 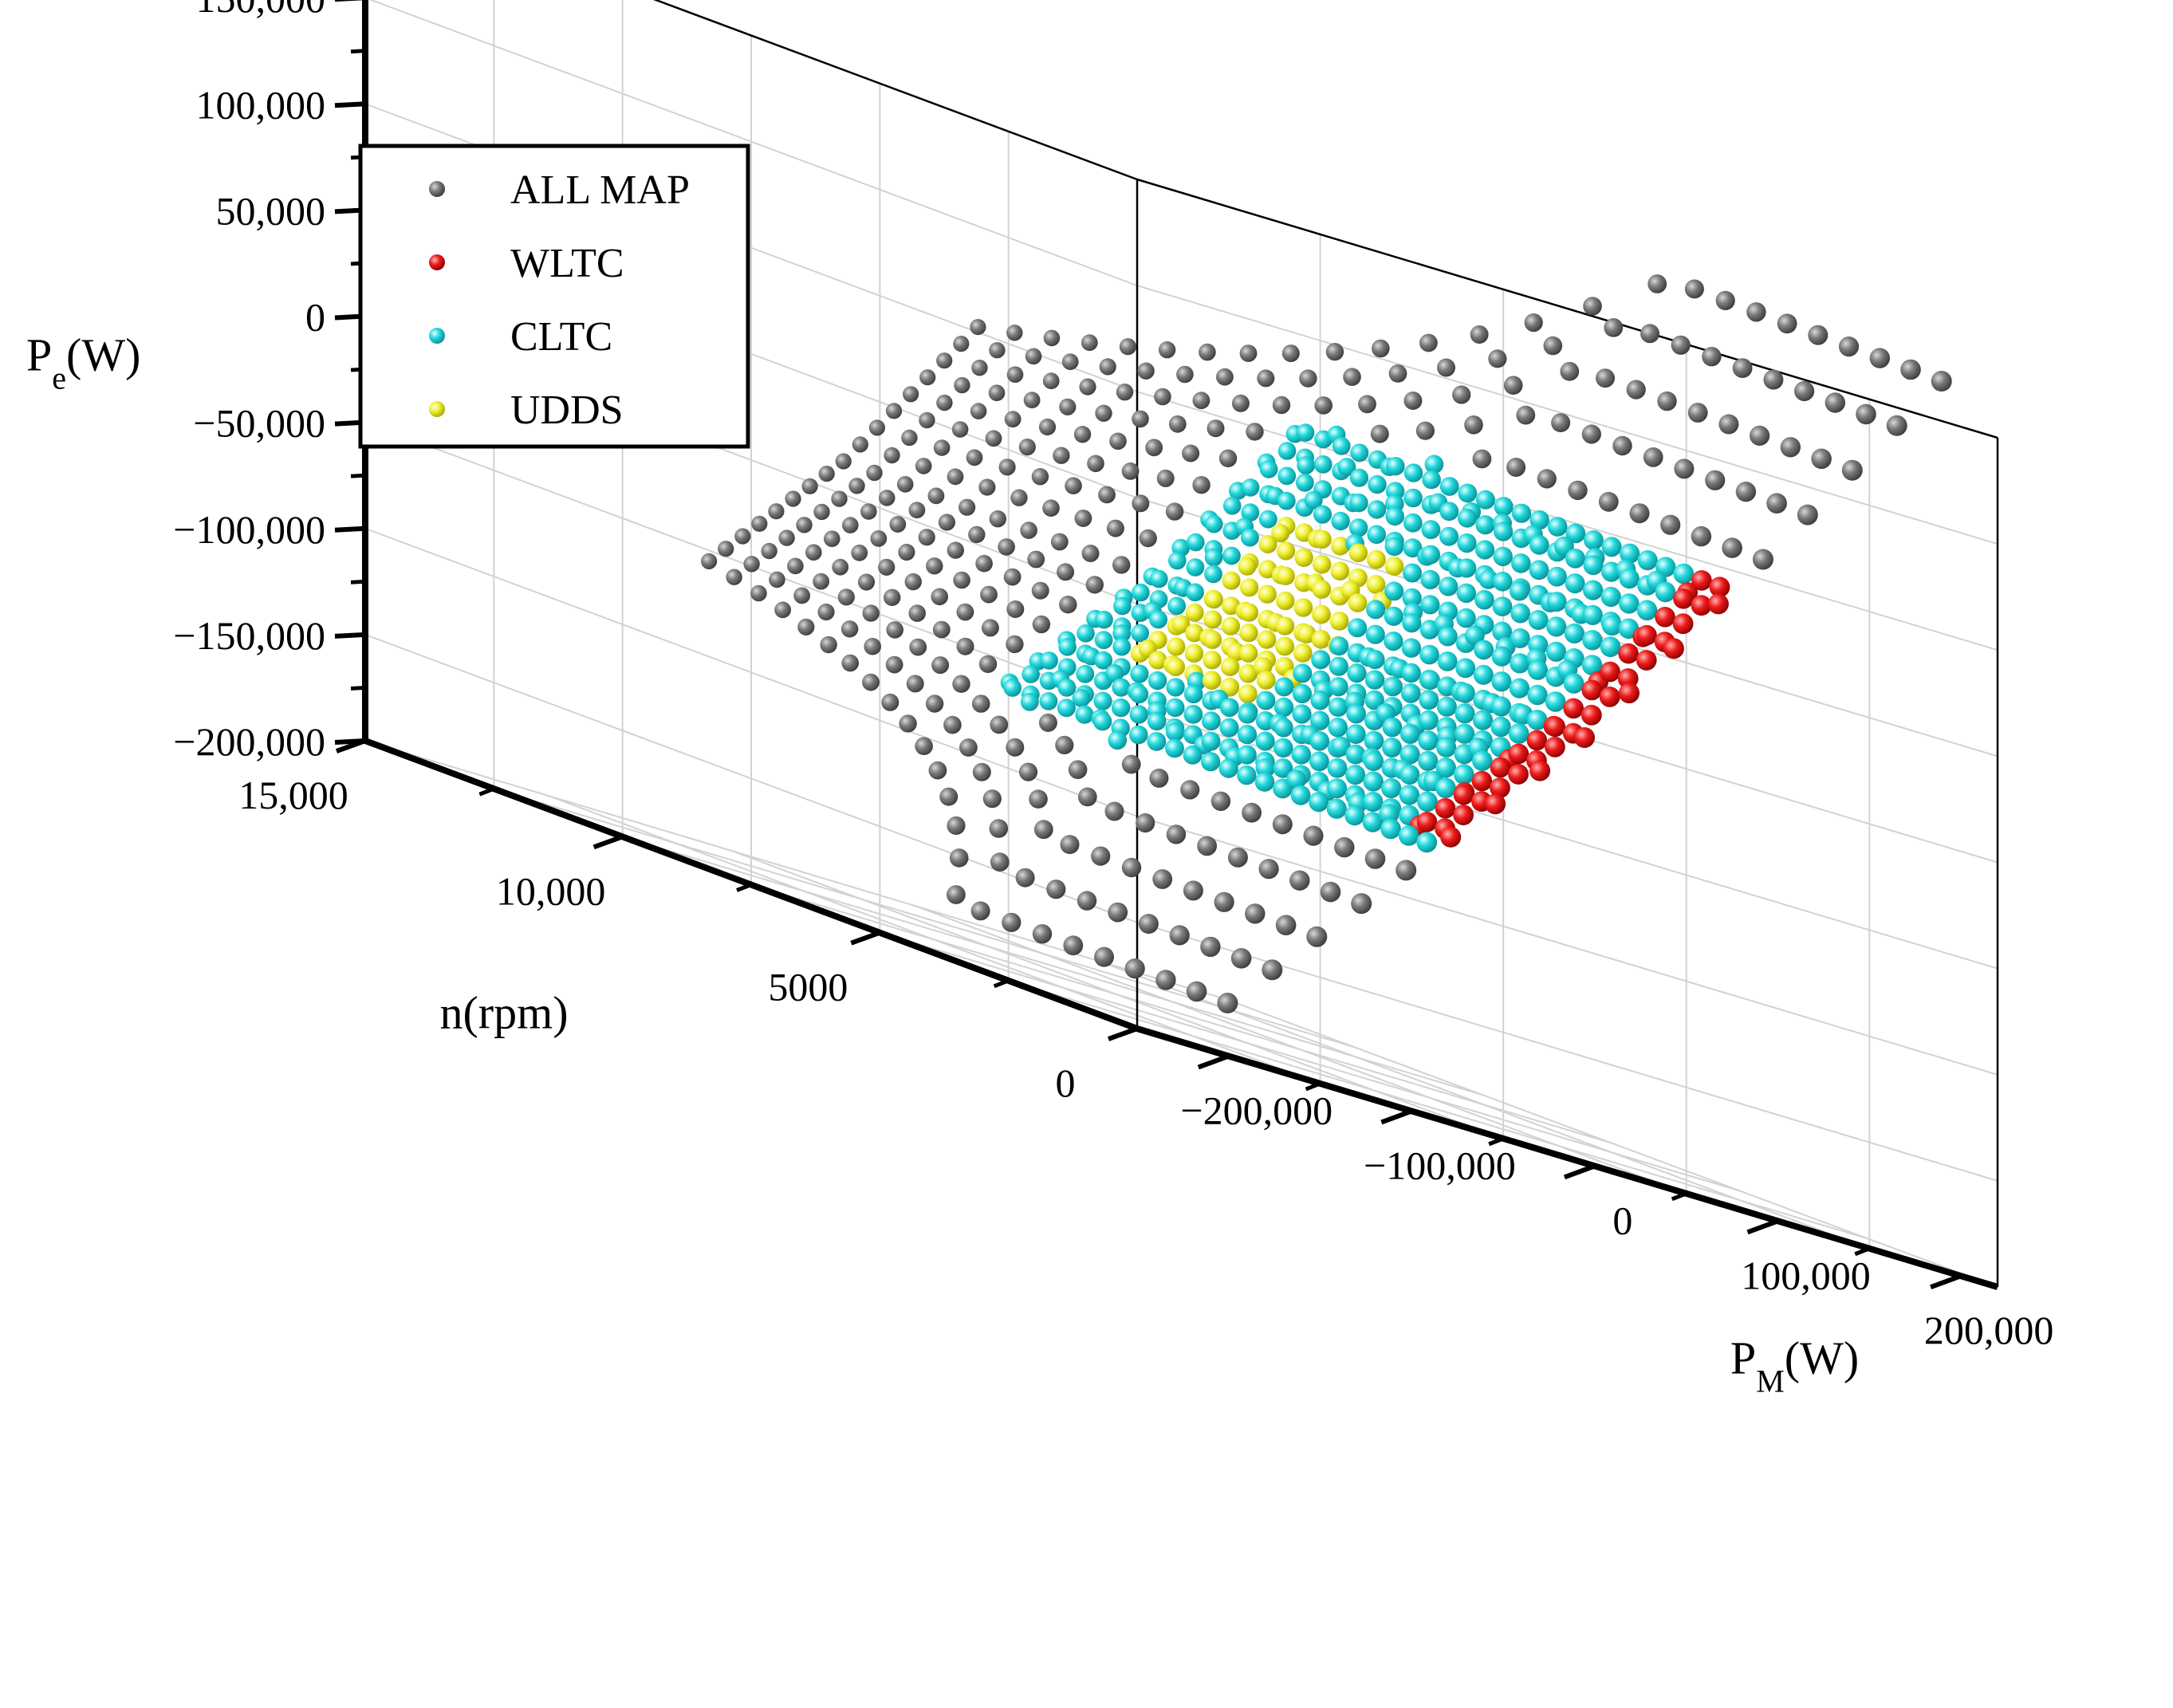 What do you see at coordinates (1763, 1226) in the screenshot?
I see `pm-tick` at bounding box center [1763, 1226].